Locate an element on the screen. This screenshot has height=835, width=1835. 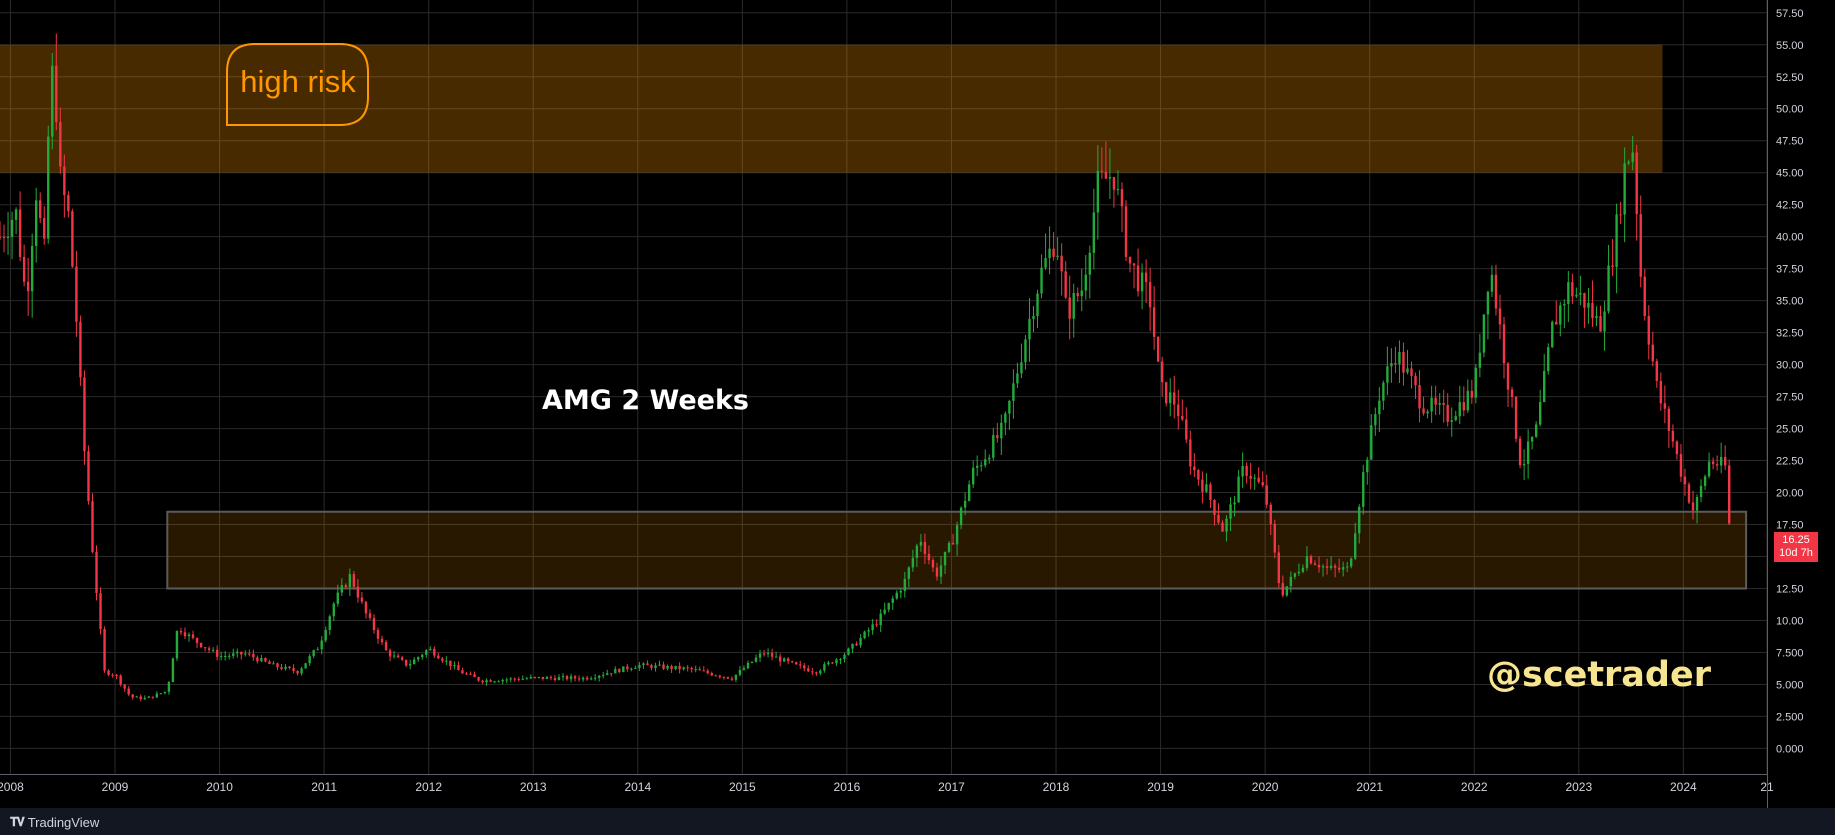
high-risk-callout: high risk is located at coordinates (297, 84).